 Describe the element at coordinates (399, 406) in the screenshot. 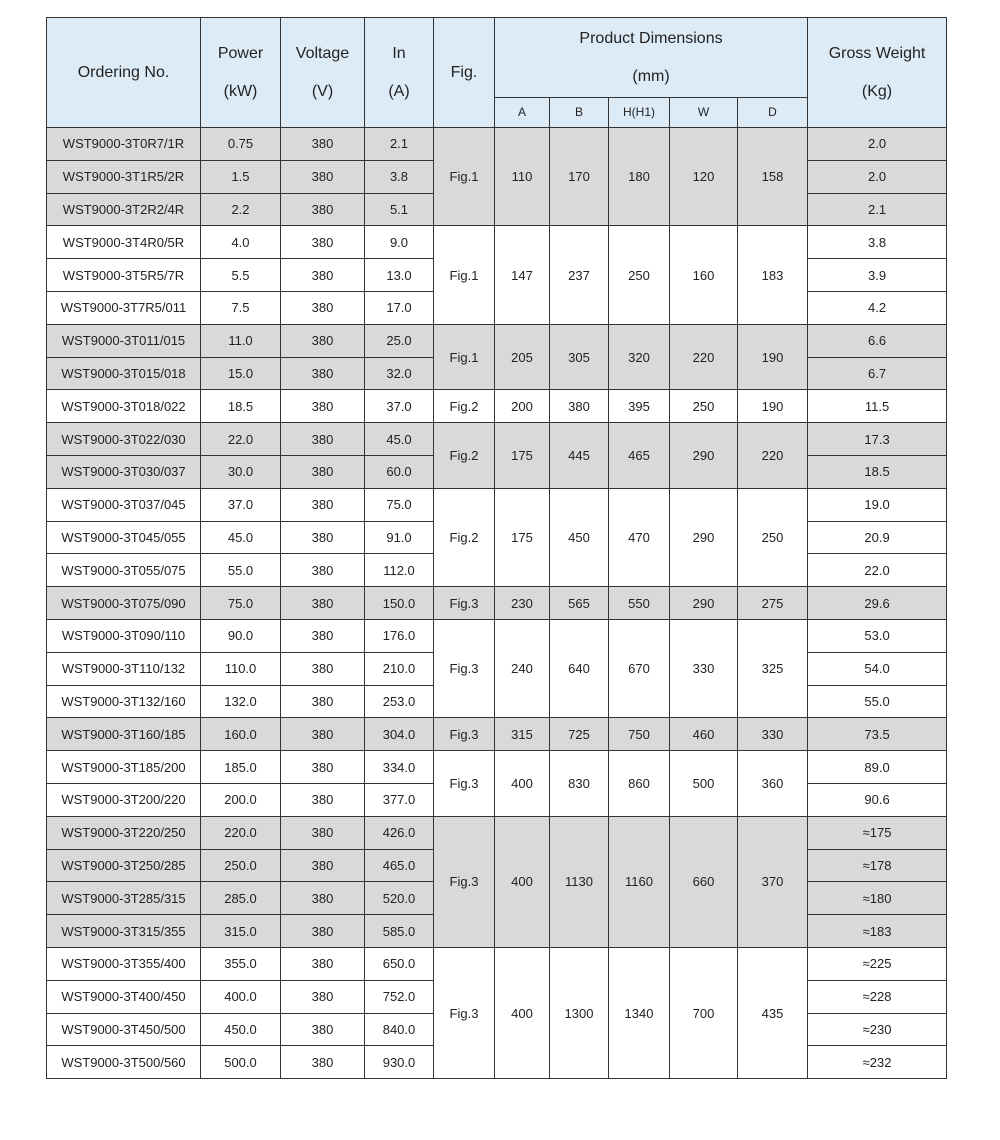

I see `current: 37.0` at that location.